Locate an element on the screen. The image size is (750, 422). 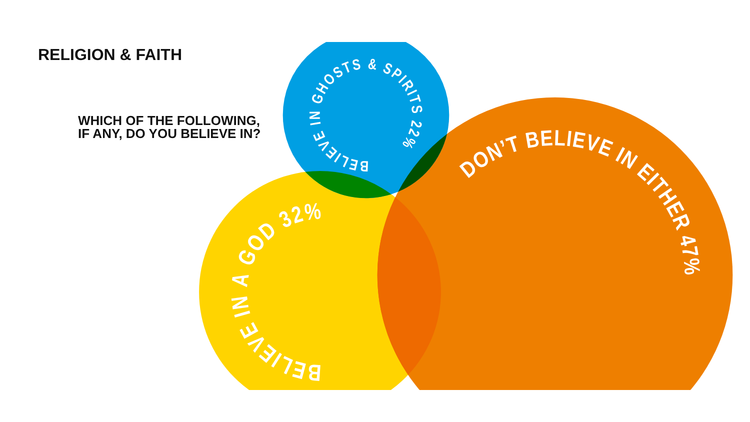
data-label: 32% is located at coordinates (298, 216).